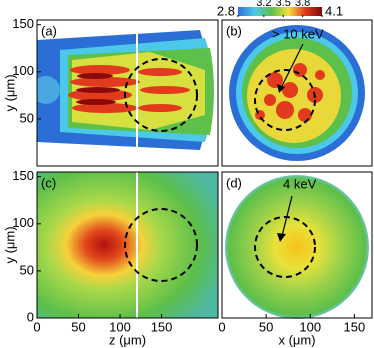 This screenshot has width=374, height=348. Describe the element at coordinates (234, 30) in the screenshot. I see `panel-label: (b)` at that location.